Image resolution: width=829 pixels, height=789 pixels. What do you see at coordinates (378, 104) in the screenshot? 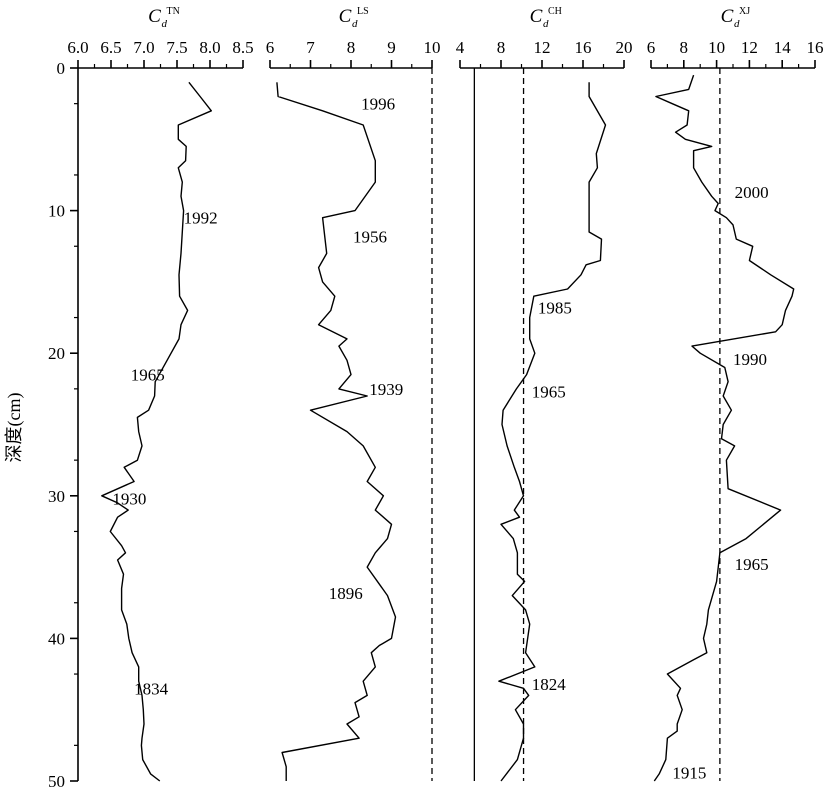
I see `year-annotation: 1996` at bounding box center [378, 104].